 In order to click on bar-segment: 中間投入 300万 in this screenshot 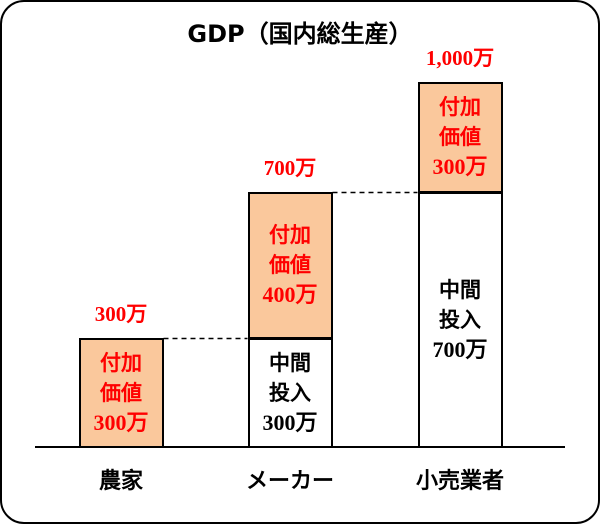, I will do `click(290, 392)`.